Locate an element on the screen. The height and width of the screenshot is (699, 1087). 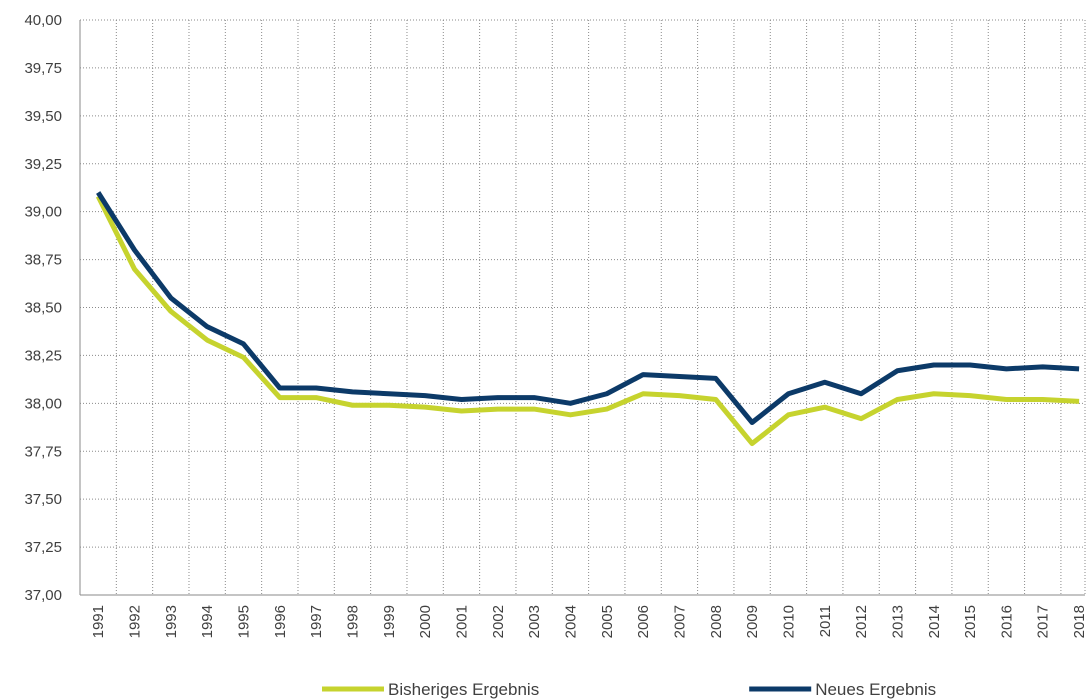
x-tick-label: 1999 is located at coordinates (389, 621).